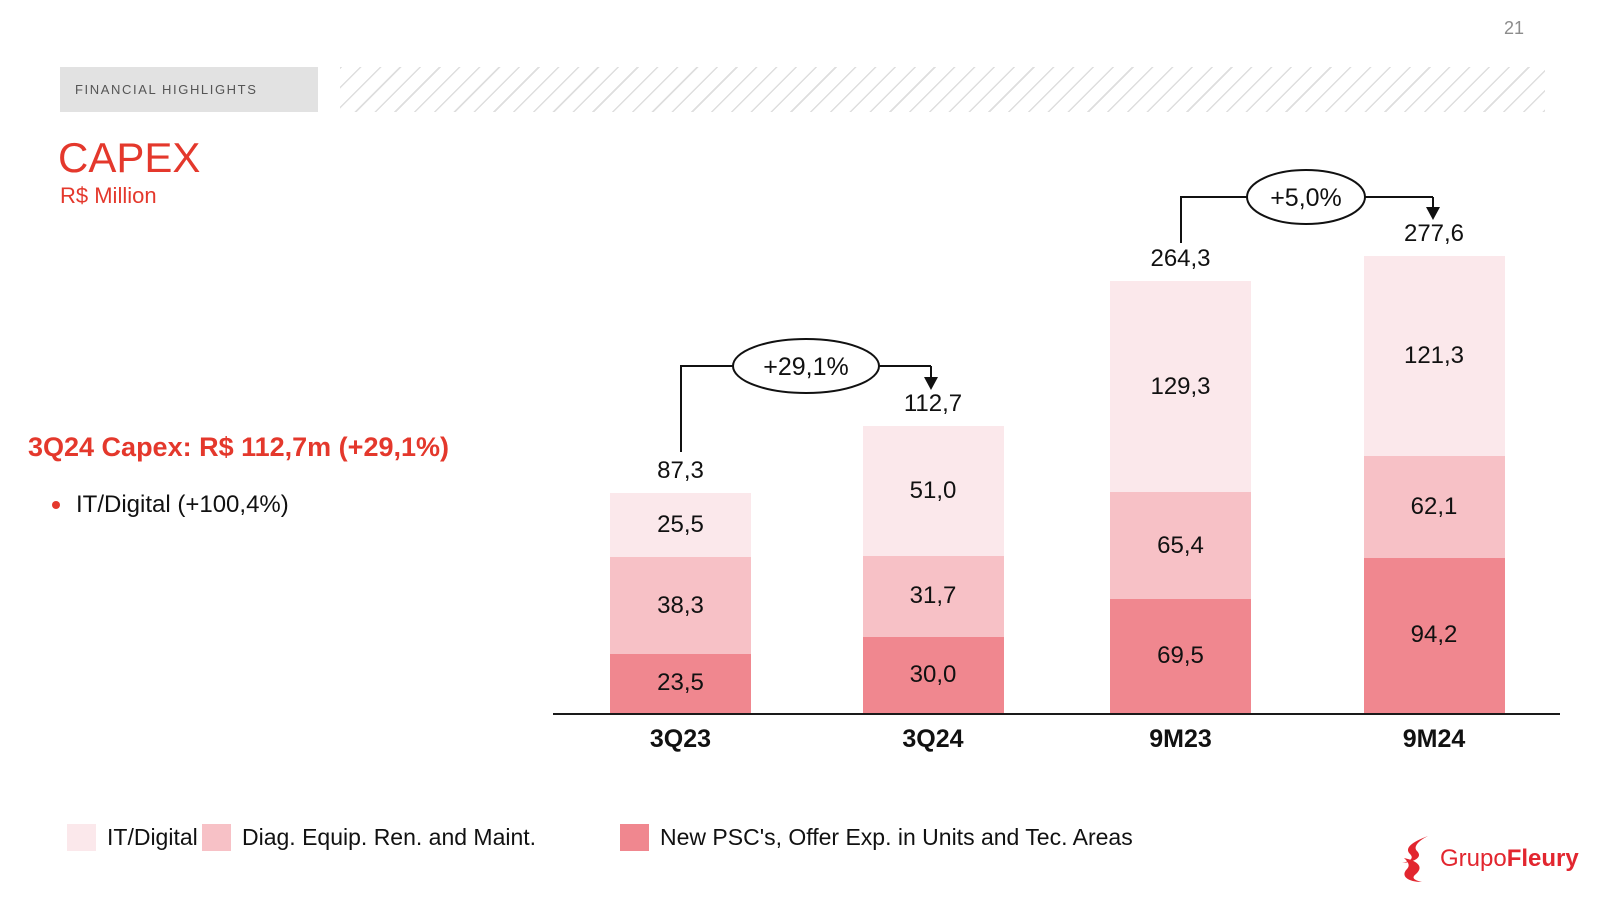 Image resolution: width=1600 pixels, height=900 pixels. I want to click on bar-segment: 30,0, so click(933, 674).